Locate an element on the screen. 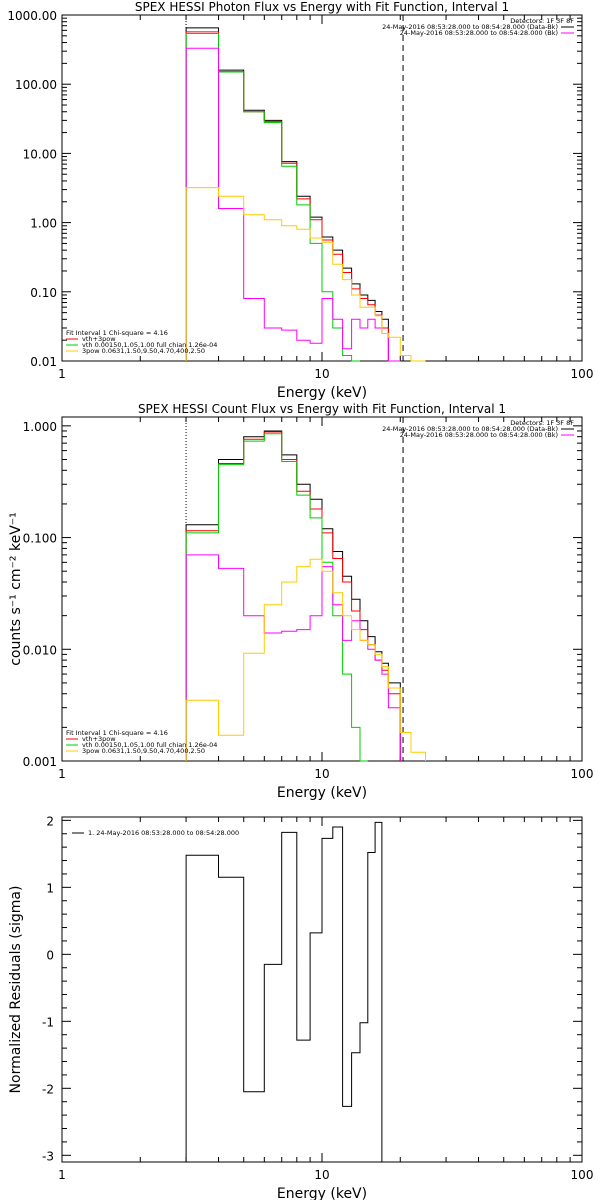 This screenshot has width=600, height=1204. y-tick-label: 0 is located at coordinates (50, 955).